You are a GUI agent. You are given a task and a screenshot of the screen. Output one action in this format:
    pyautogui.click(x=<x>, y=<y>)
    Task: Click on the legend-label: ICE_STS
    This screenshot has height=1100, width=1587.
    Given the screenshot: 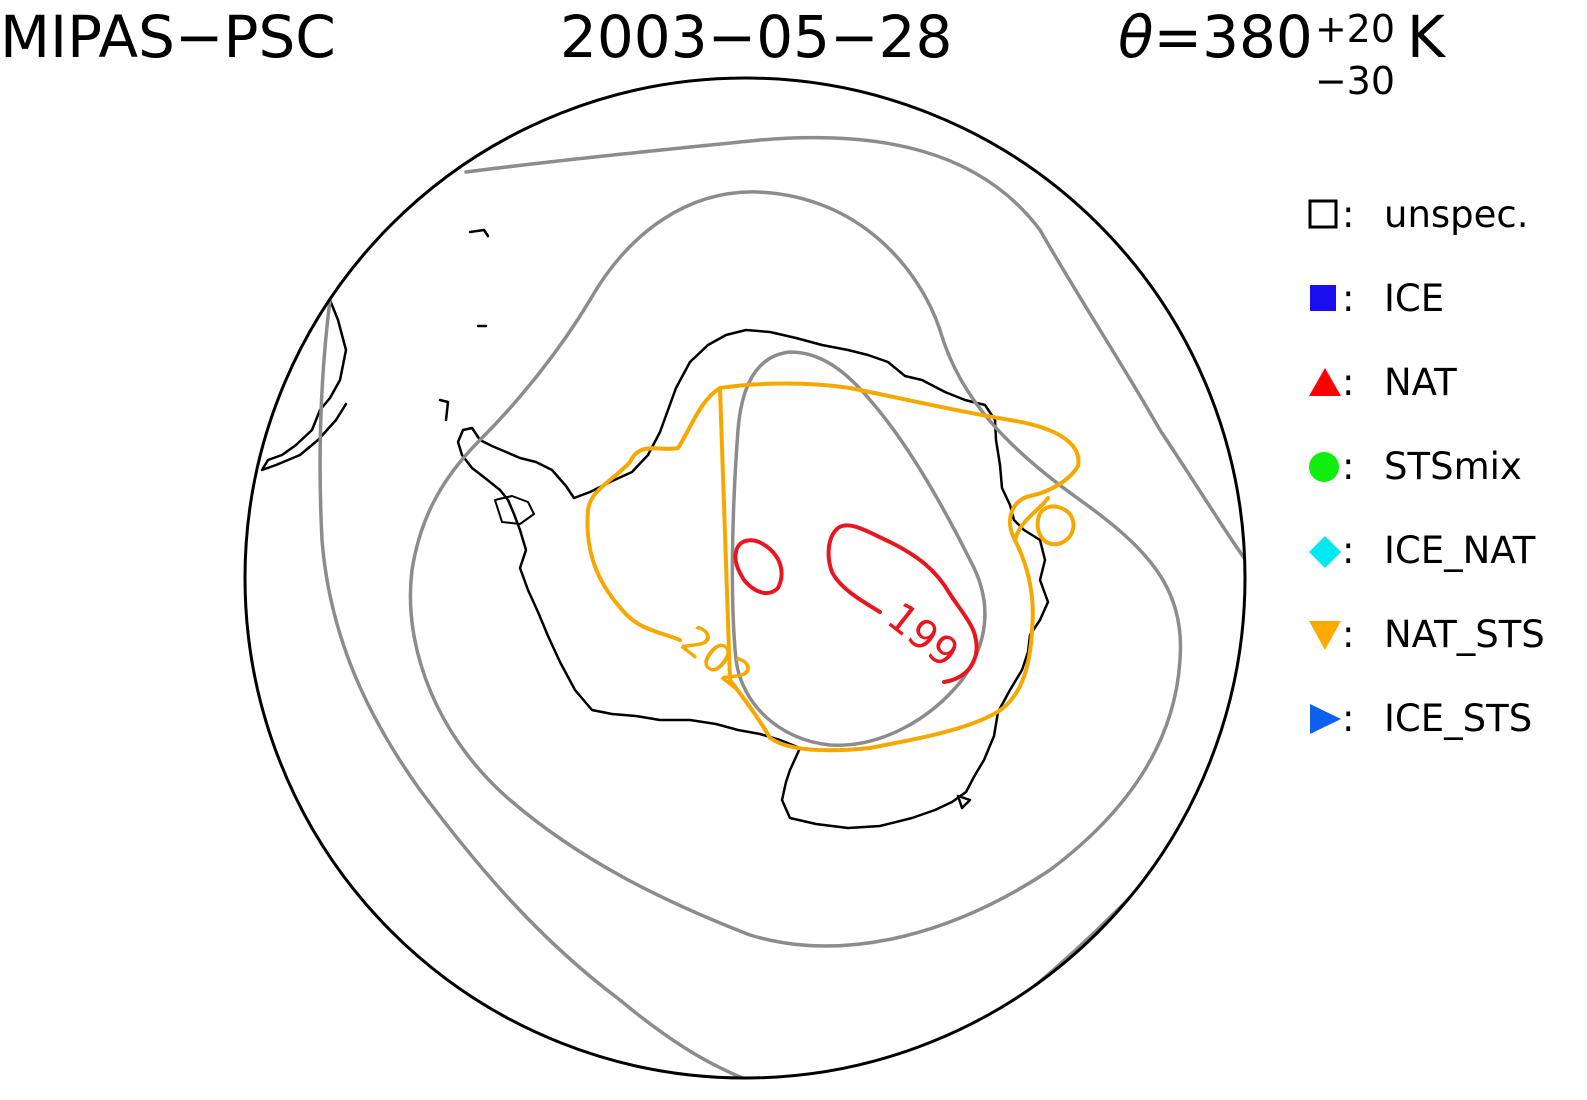 What is the action you would take?
    pyautogui.click(x=1458, y=718)
    